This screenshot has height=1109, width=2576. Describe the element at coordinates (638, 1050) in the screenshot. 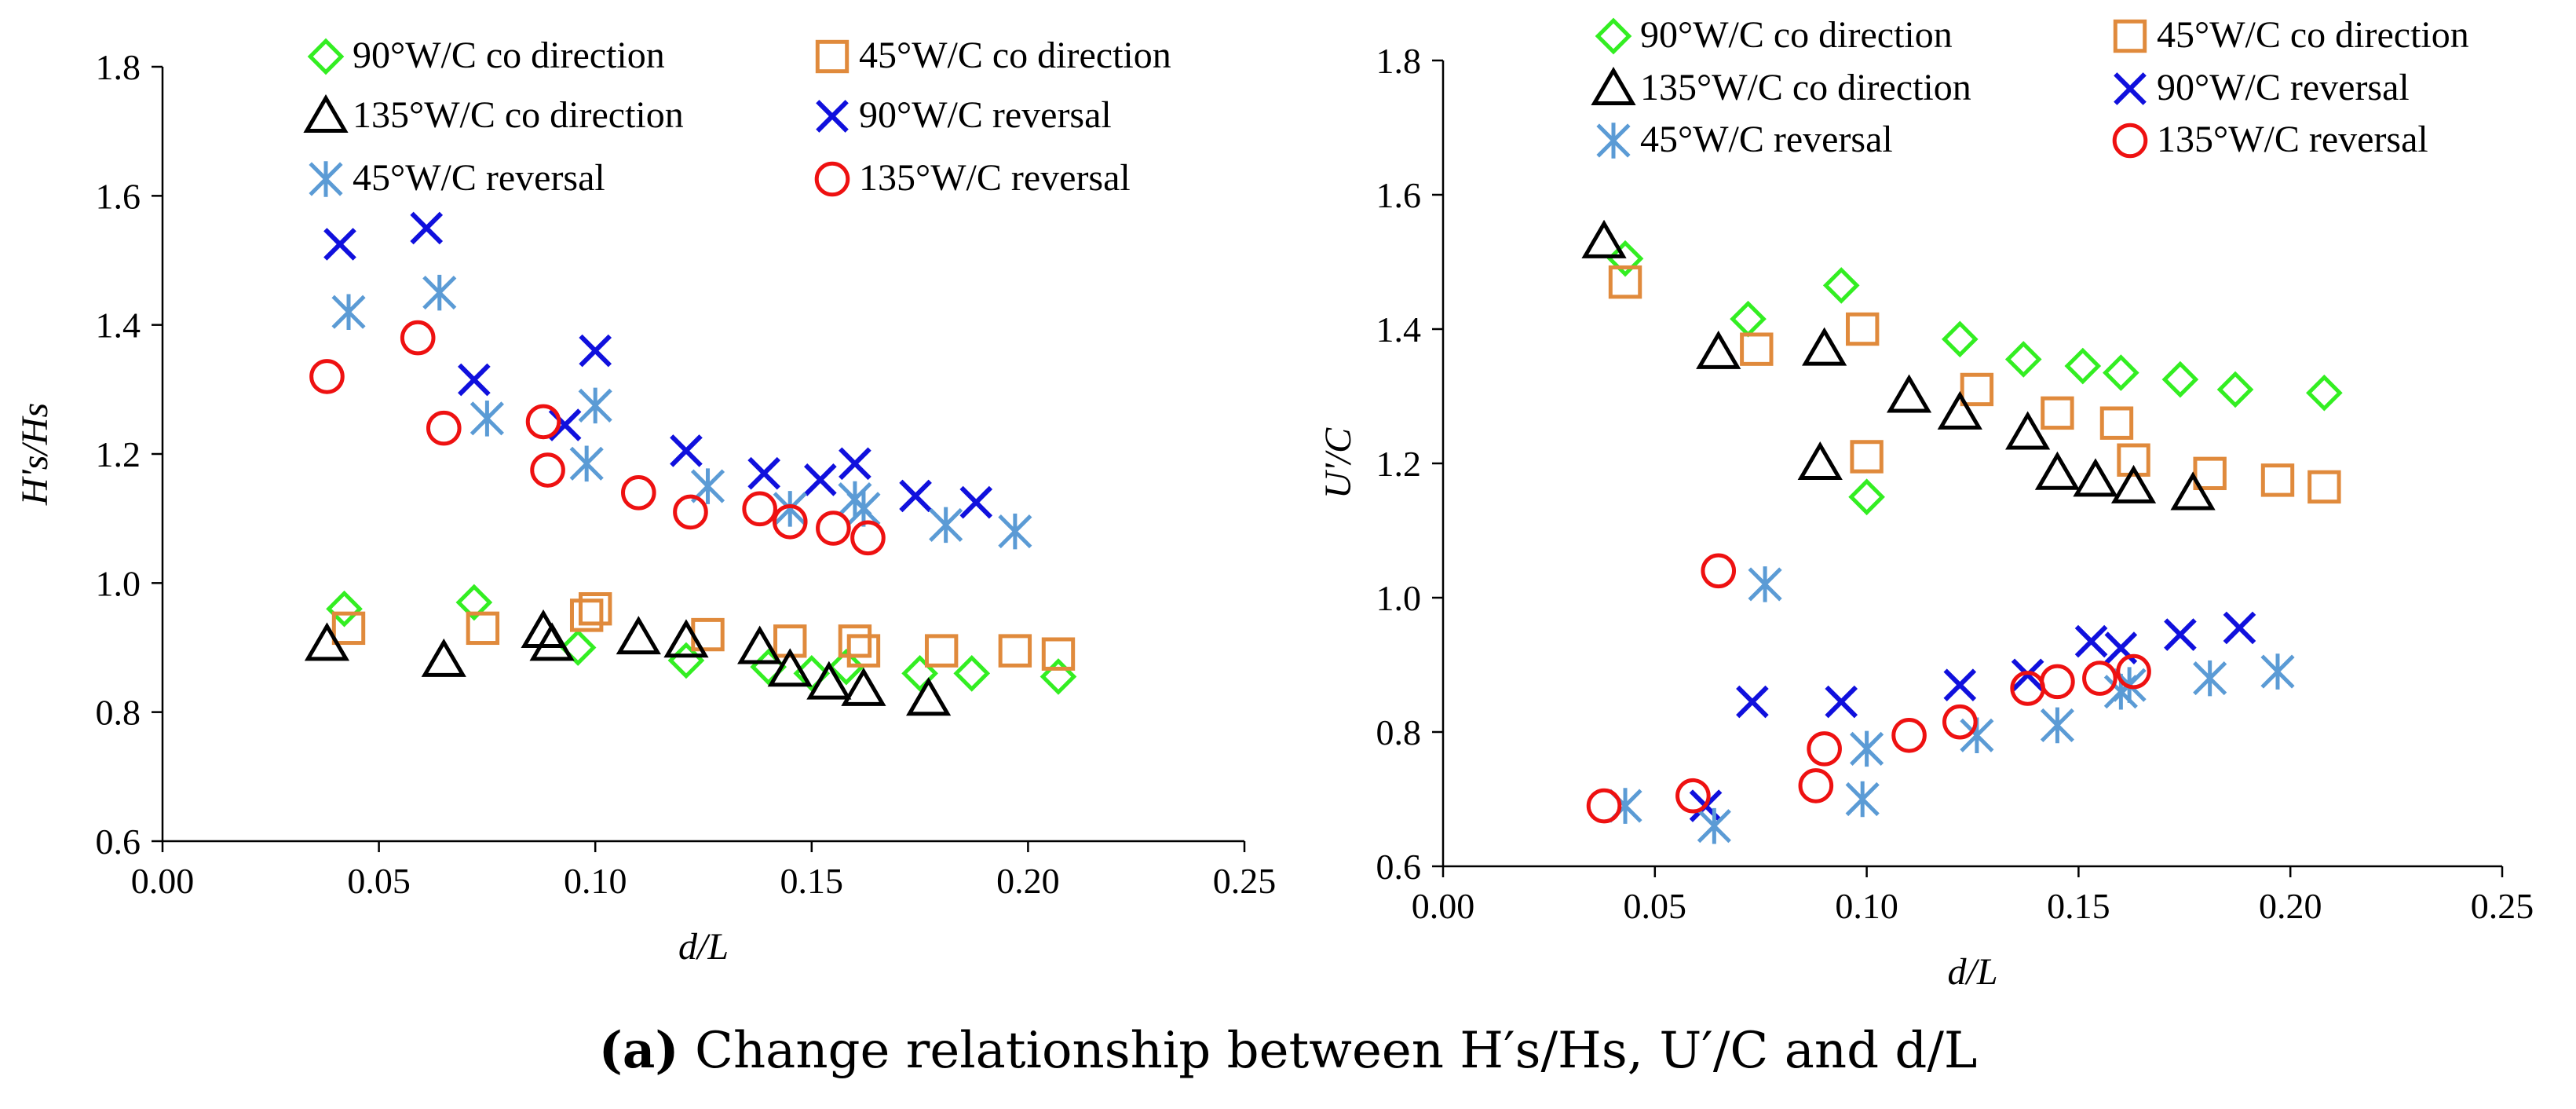

I see `caption-label: (a)` at that location.